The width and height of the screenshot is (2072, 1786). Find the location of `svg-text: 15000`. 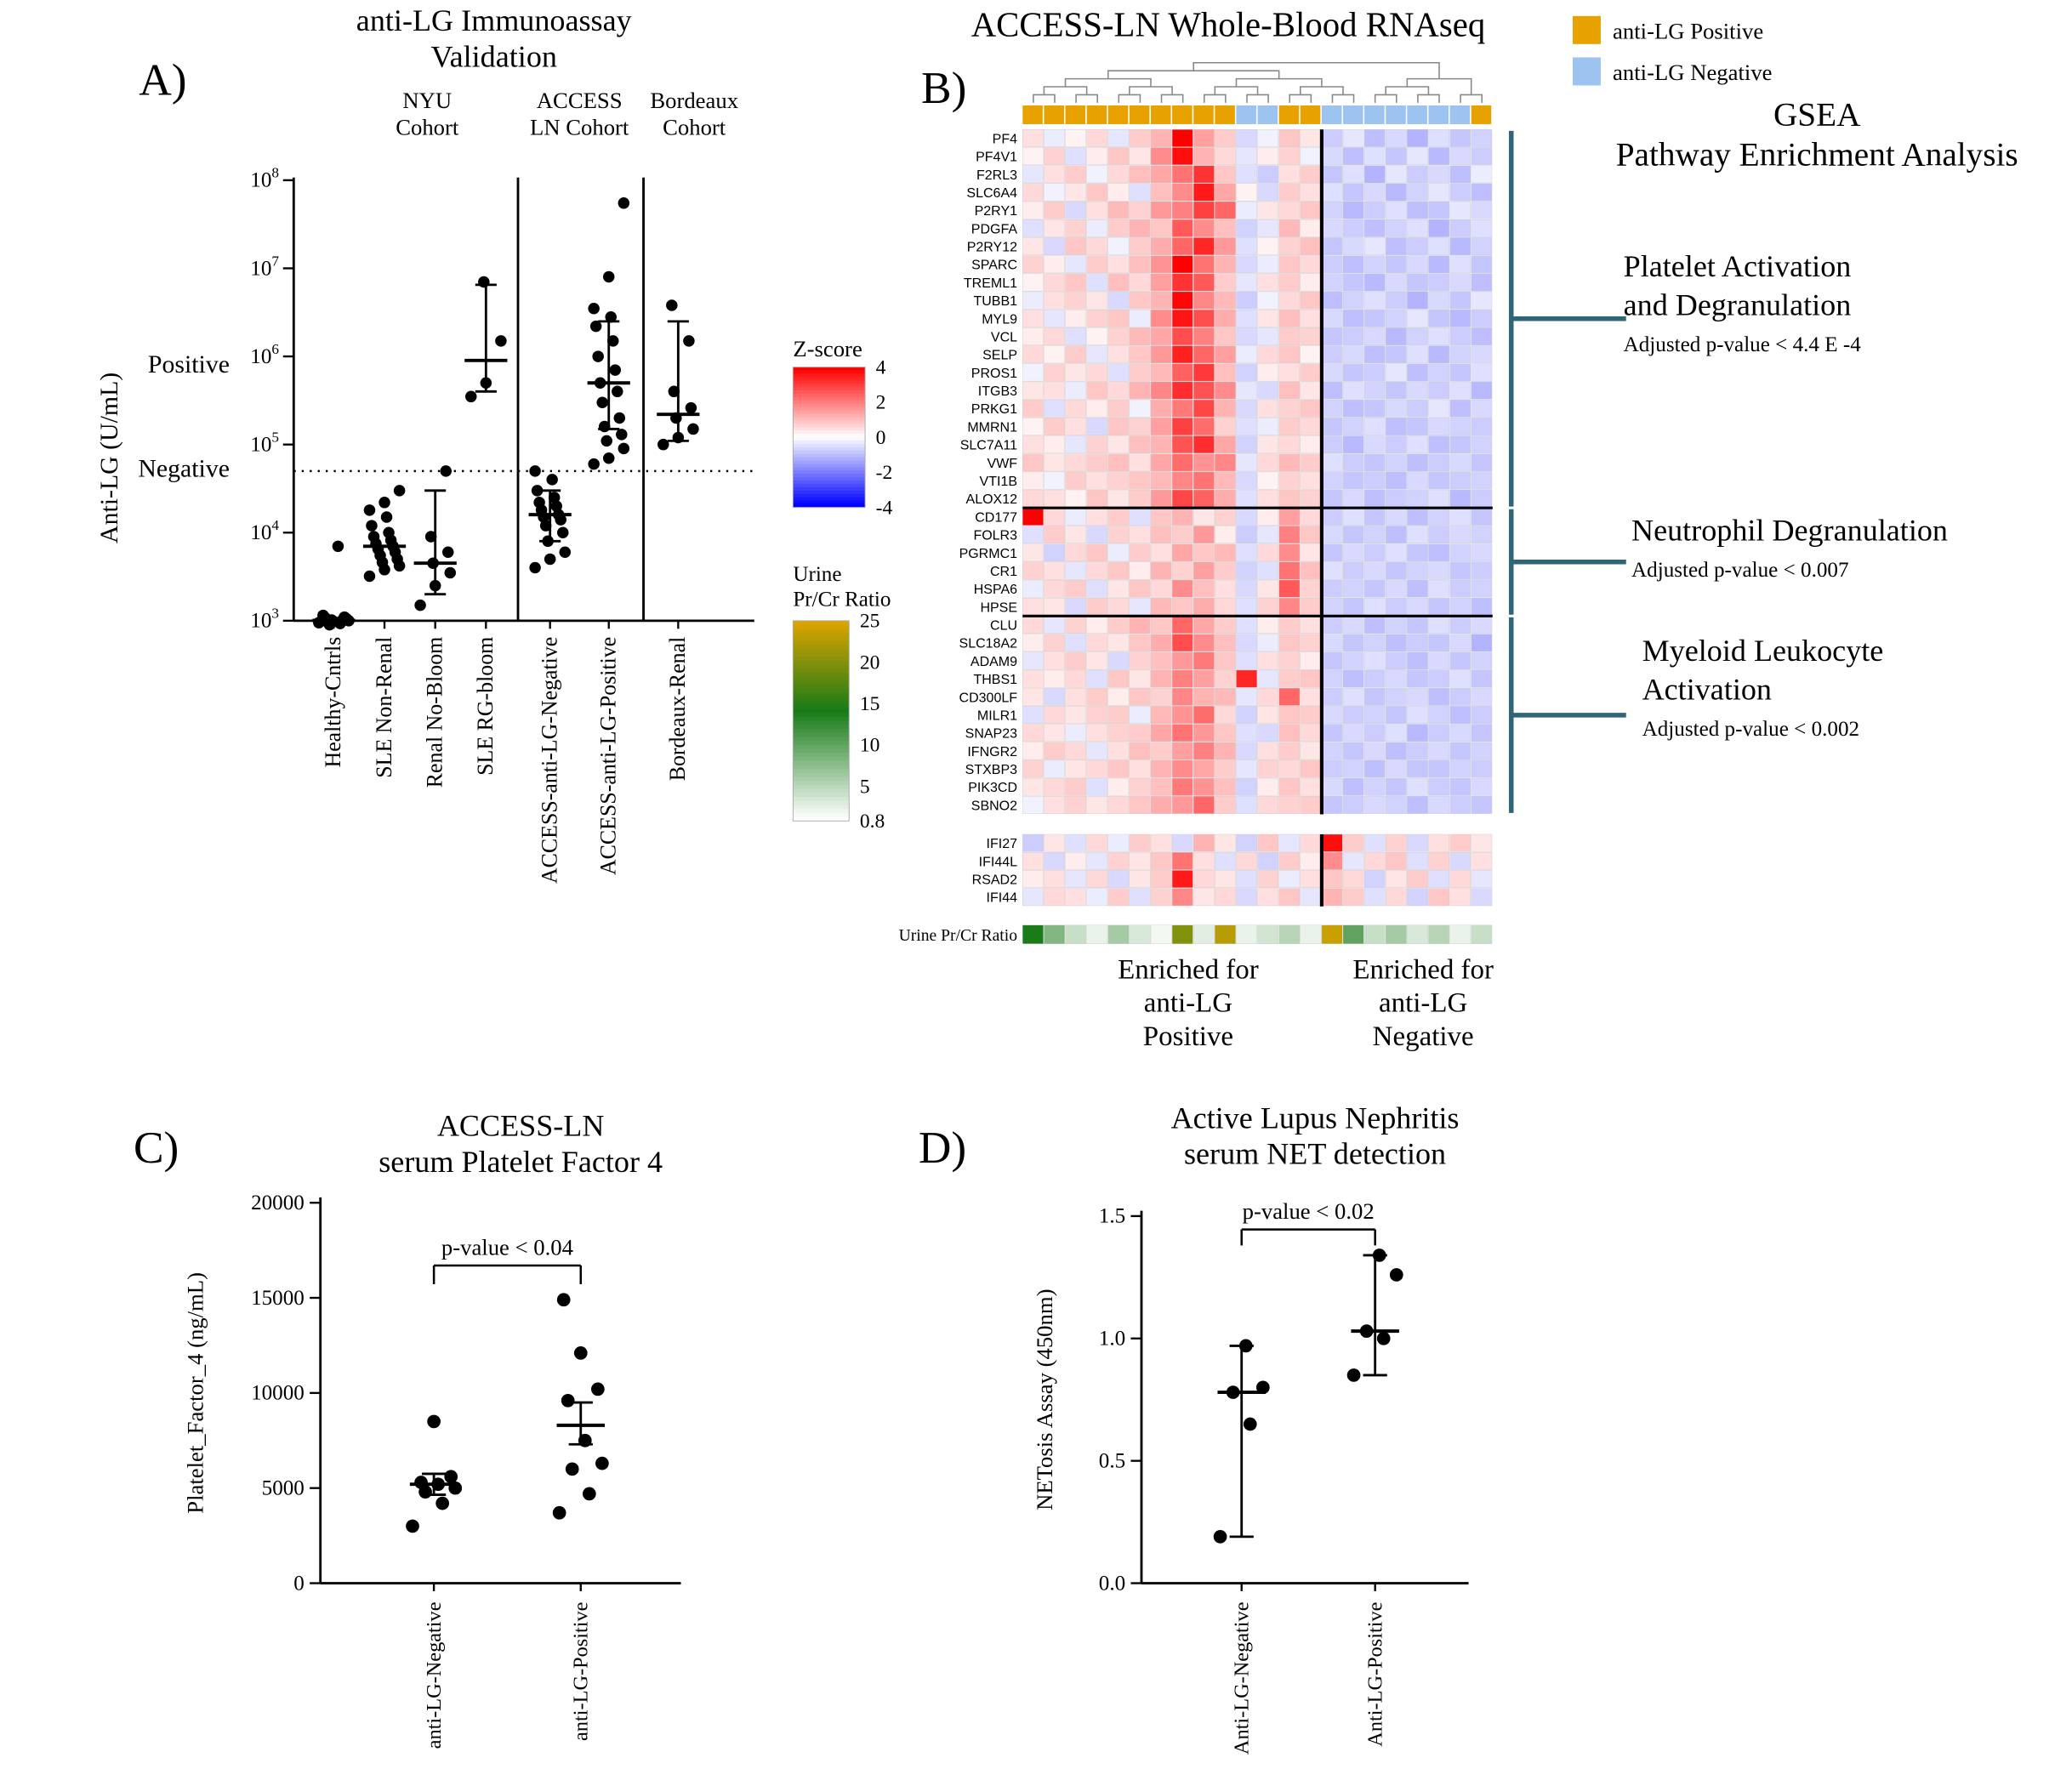

svg-text: 15000 is located at coordinates (278, 1298).